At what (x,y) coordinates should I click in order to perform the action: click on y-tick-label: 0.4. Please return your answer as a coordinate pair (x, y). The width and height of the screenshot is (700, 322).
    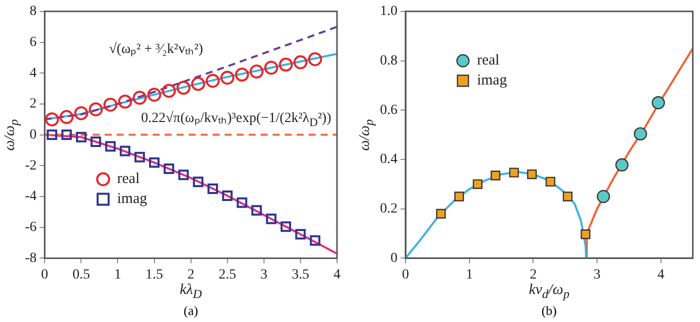
    Looking at the image, I should click on (389, 160).